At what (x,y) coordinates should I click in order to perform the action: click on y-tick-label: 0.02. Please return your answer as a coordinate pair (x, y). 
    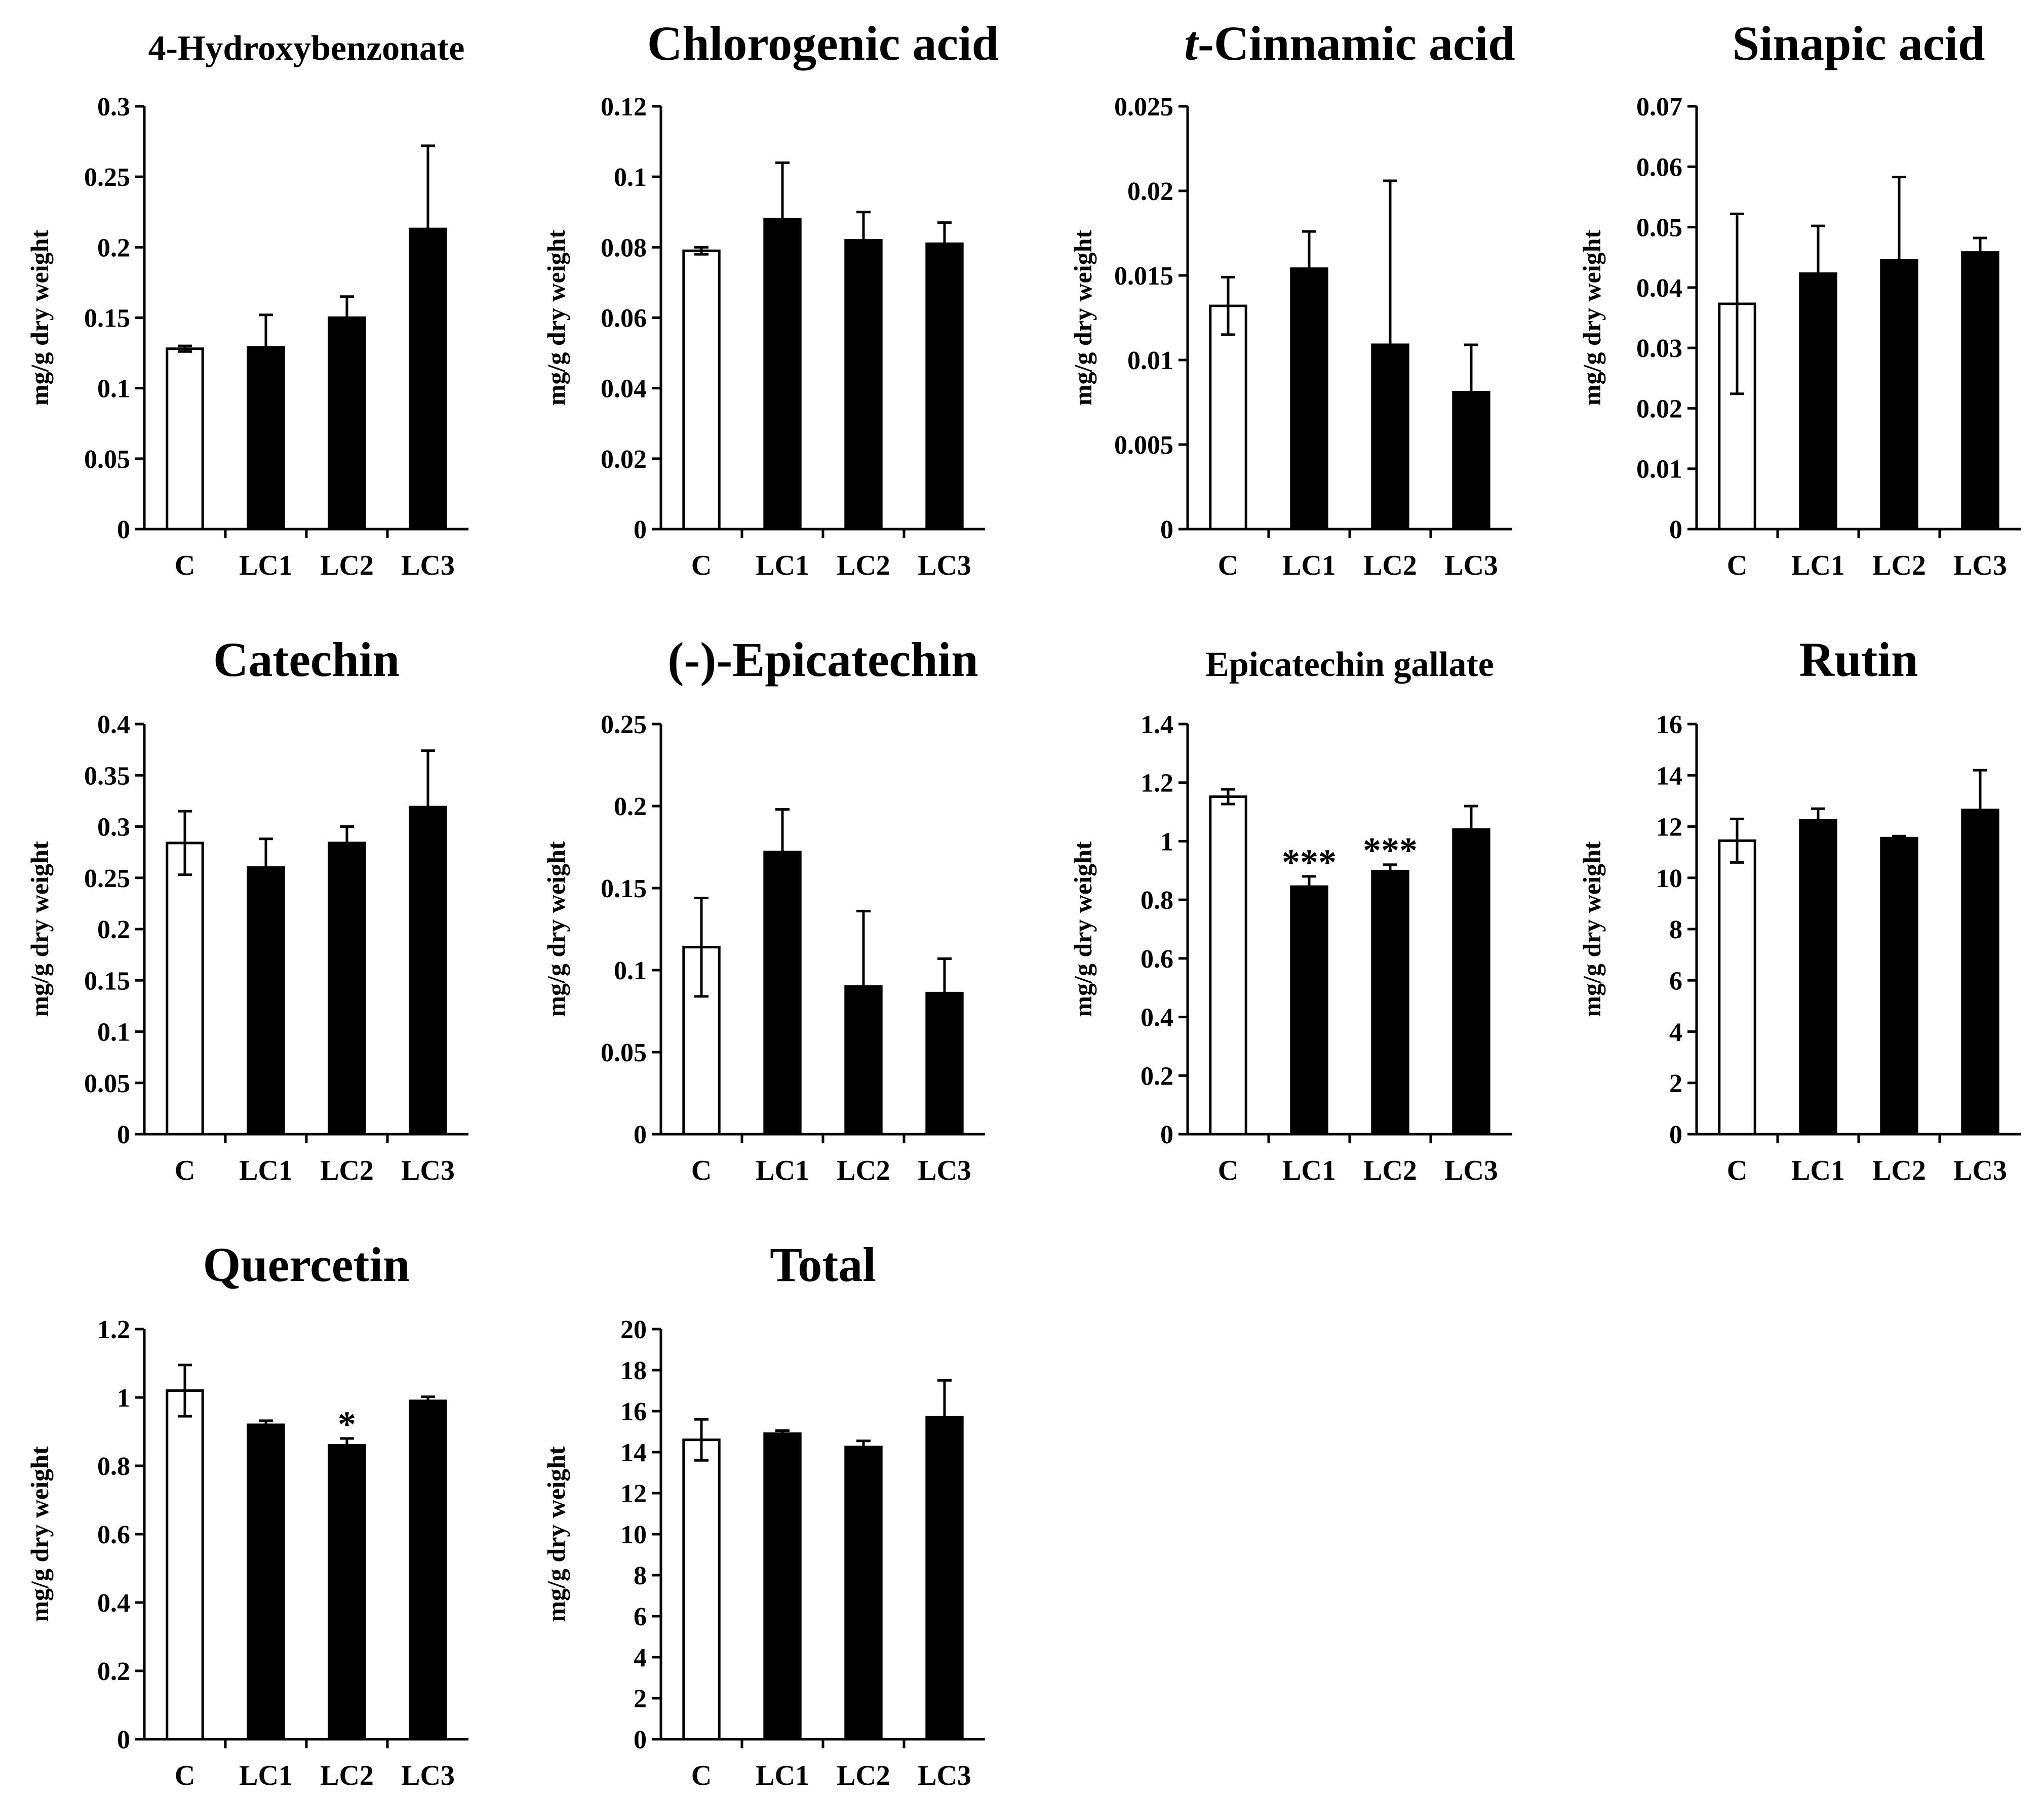
    Looking at the image, I should click on (1659, 408).